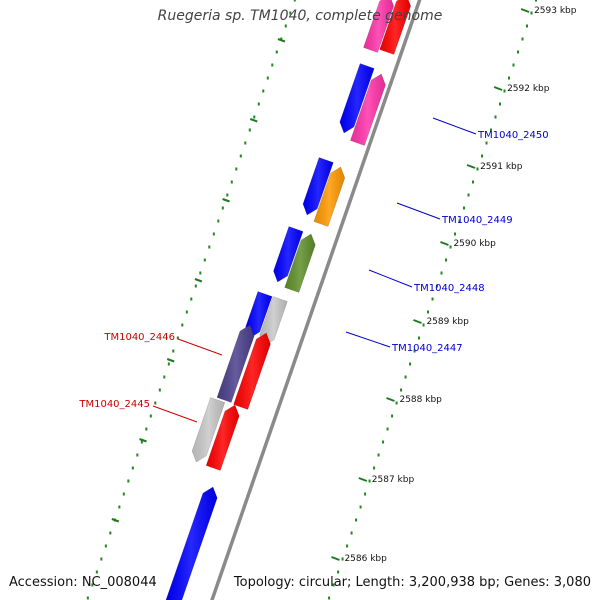  I want to click on gene-label-tm1040_2447: TM1040_2447, so click(427, 348).